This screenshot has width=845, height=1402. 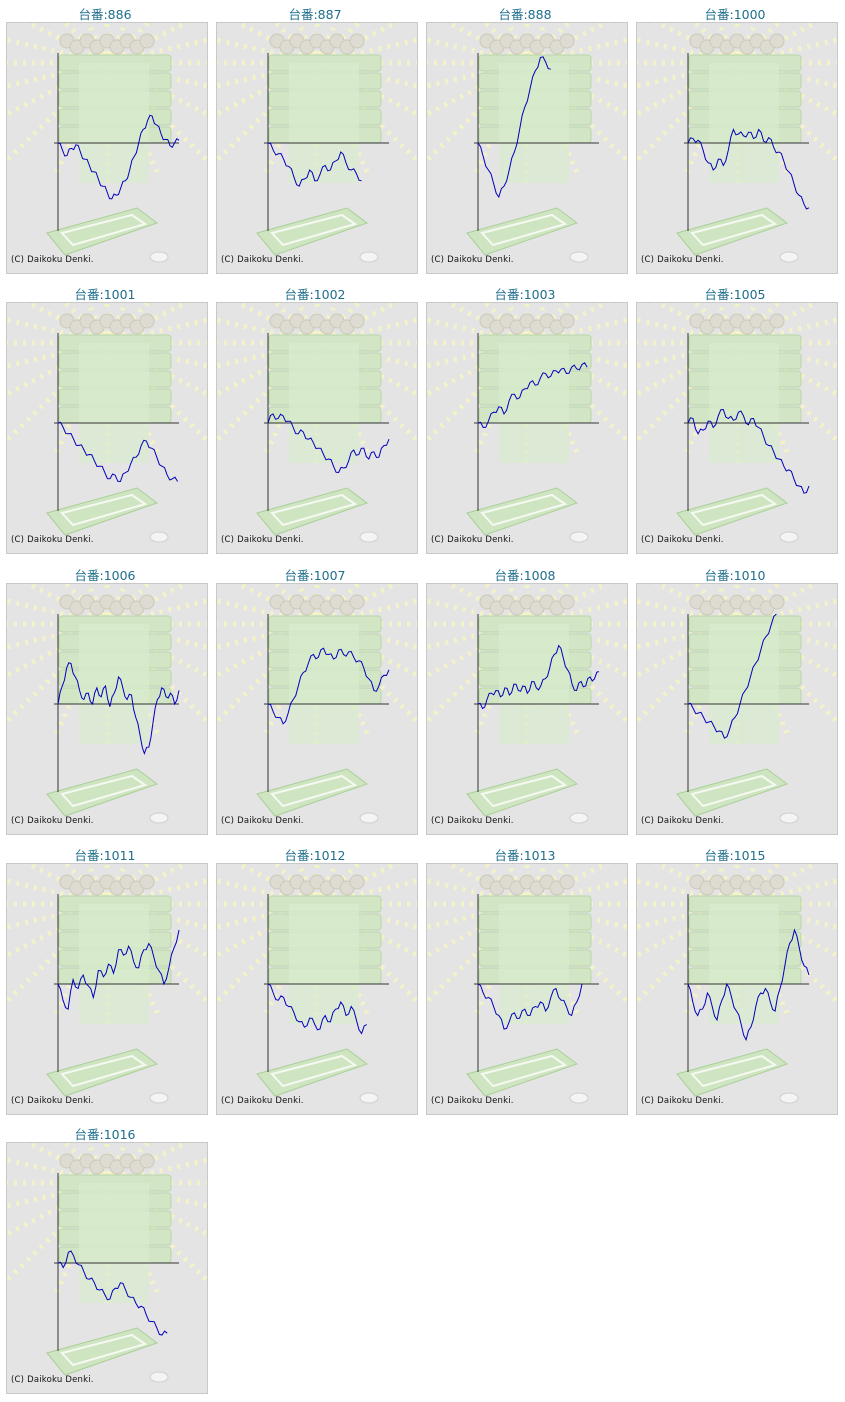 I want to click on chart-cell: 台番:1008 (C) Daikoku Denki., so click(x=525, y=701).